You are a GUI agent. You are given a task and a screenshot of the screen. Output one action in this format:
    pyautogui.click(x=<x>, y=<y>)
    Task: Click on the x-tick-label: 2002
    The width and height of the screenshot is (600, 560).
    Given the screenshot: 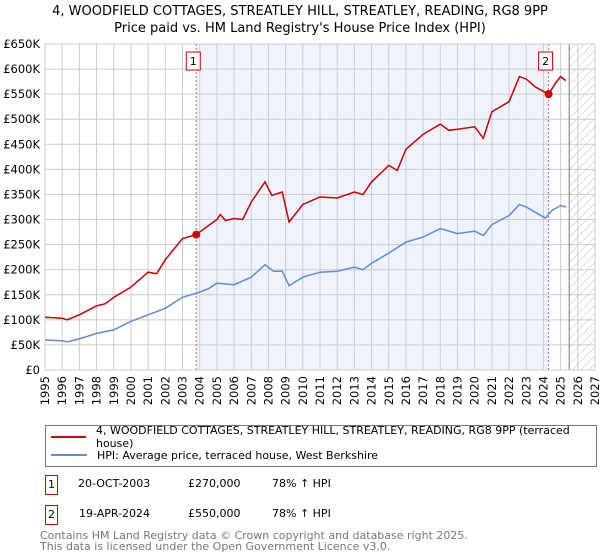 What is the action you would take?
    pyautogui.click(x=165, y=390)
    